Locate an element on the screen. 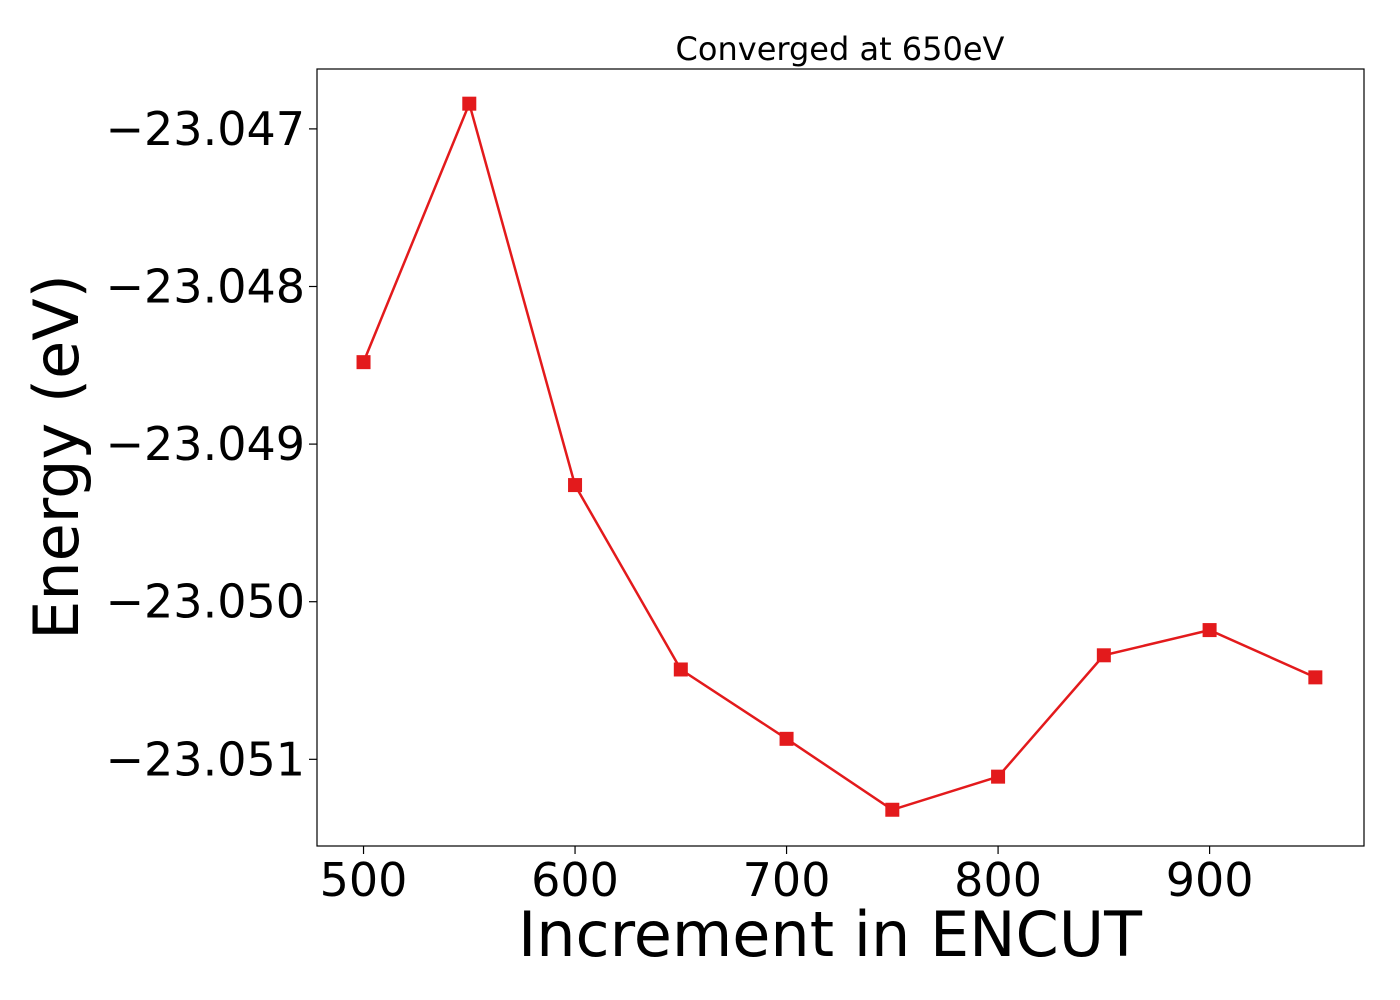  x-tick-label: 900 is located at coordinates (1210, 880).